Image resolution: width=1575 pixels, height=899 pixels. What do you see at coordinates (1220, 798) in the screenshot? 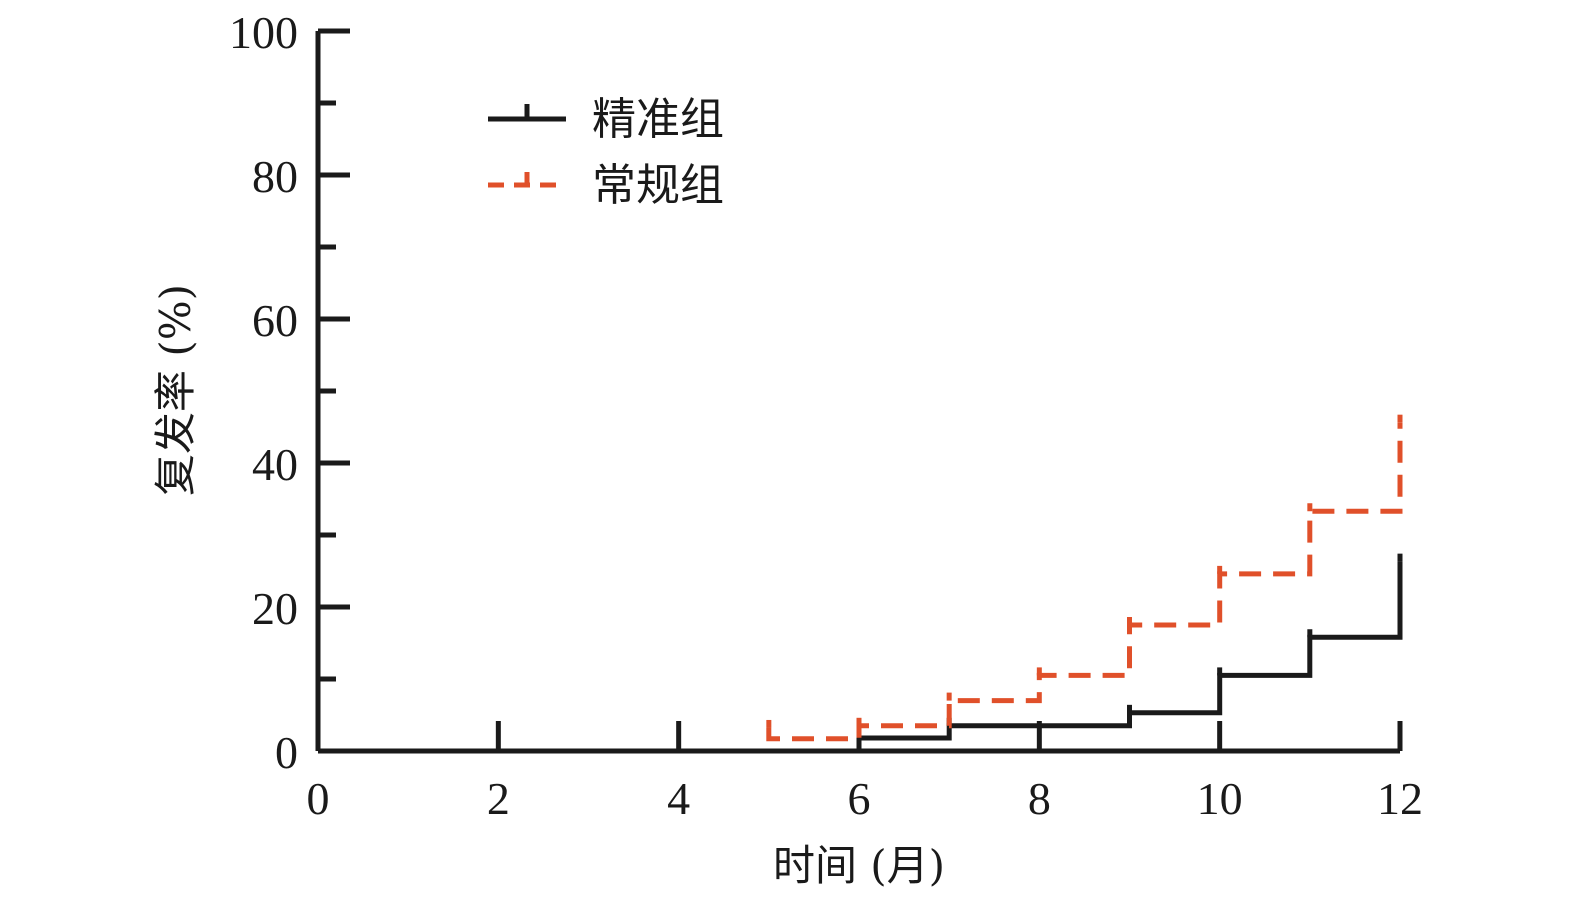
I see `x-tick-label: 10` at bounding box center [1220, 798].